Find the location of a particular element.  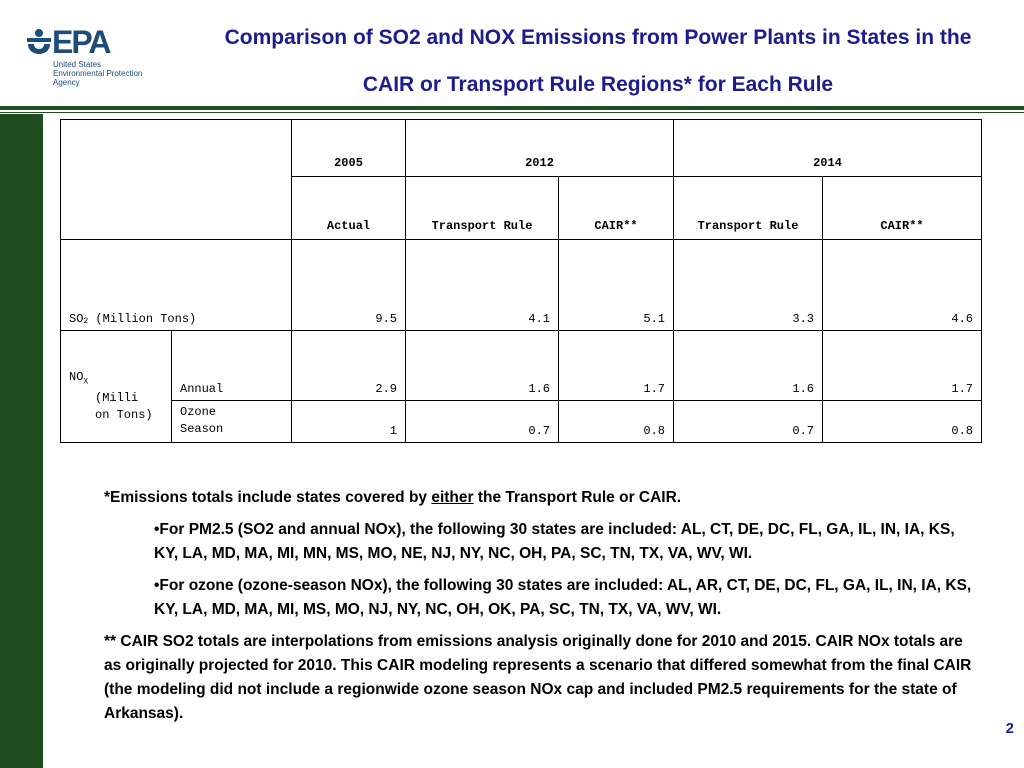

nox-row-label: NOX (Milli on Tons) is located at coordinates (116, 386).